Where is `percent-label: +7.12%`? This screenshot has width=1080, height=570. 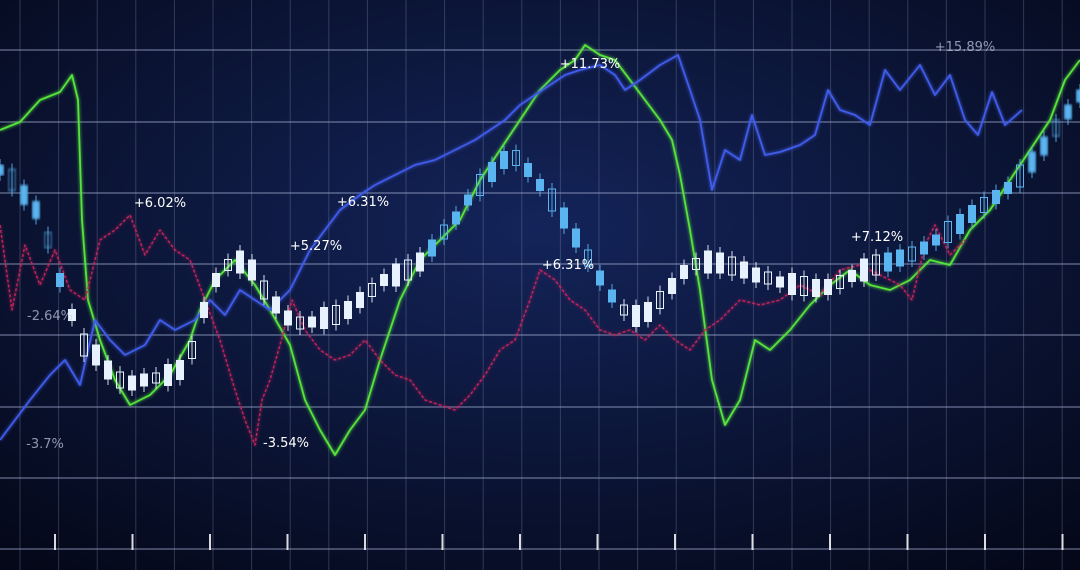 percent-label: +7.12% is located at coordinates (877, 237).